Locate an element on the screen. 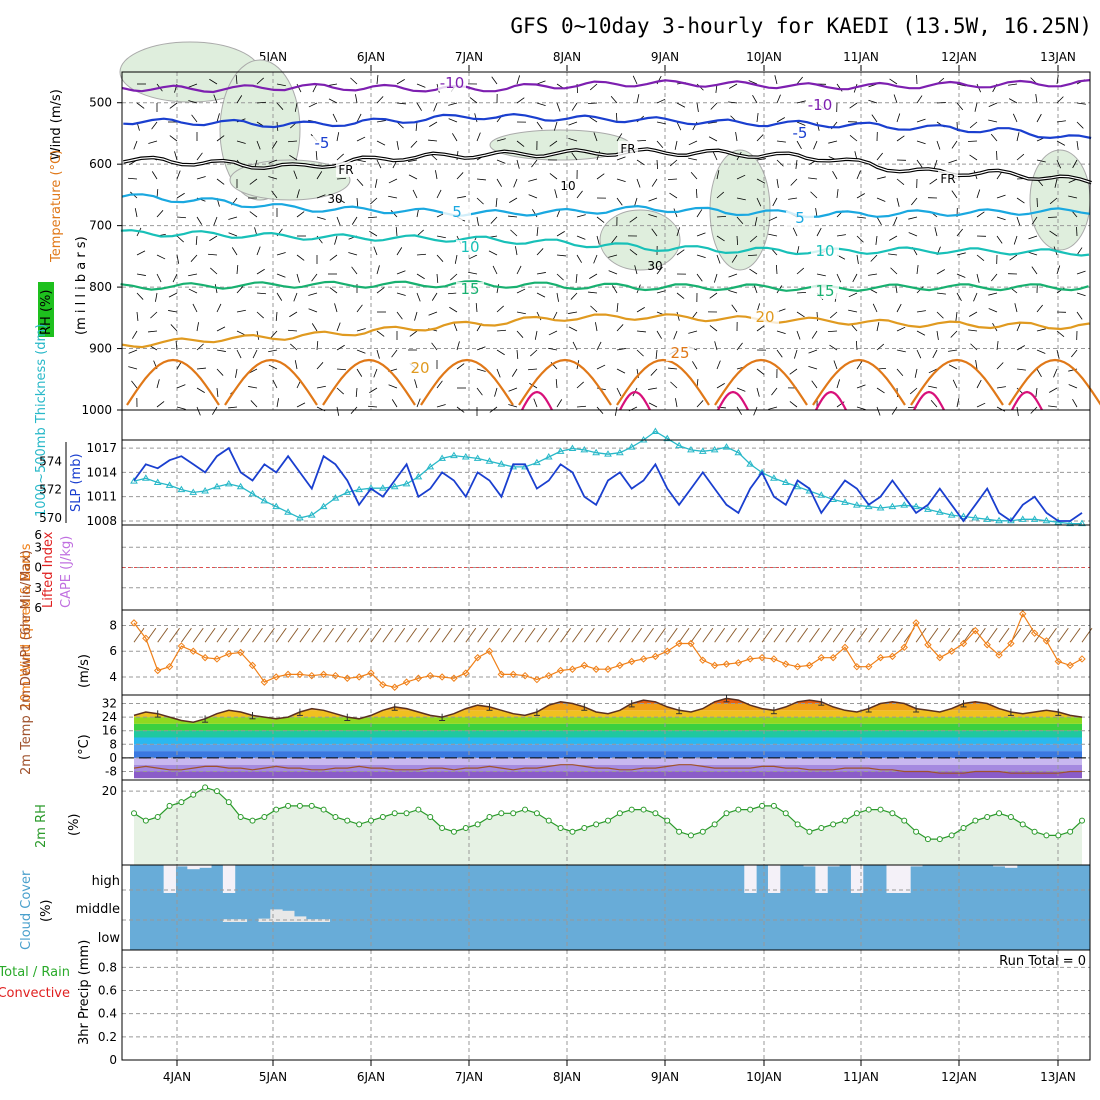 This screenshot has height=1100, width=1100. contour-25-arc is located at coordinates (369, 382).